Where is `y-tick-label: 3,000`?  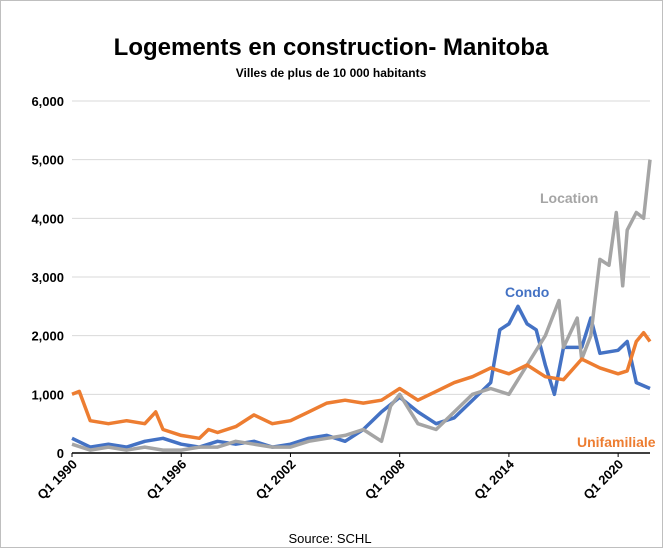 y-tick-label: 3,000 is located at coordinates (47, 277).